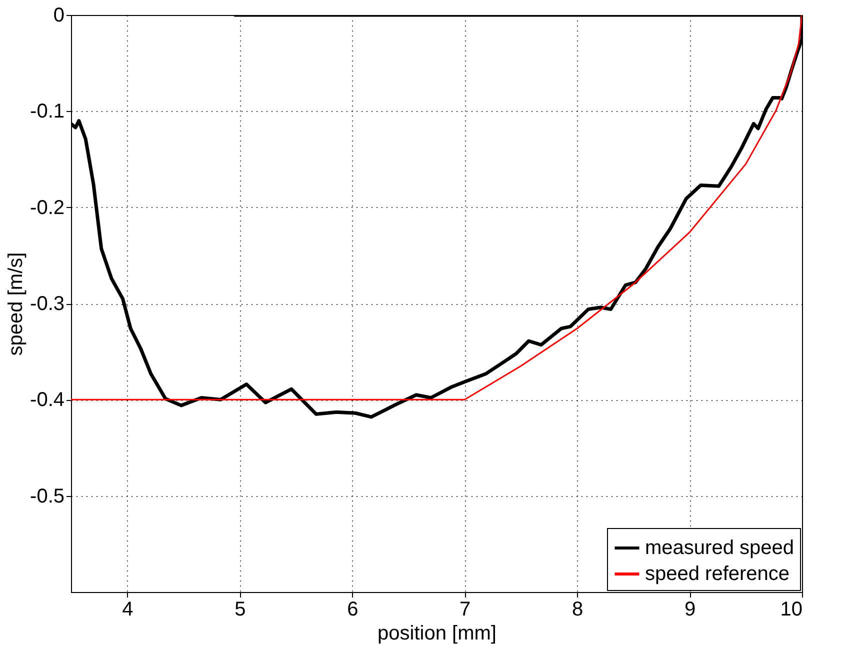 The image size is (844, 659). Describe the element at coordinates (58, 15) in the screenshot. I see `y-tick-label: 0` at that location.